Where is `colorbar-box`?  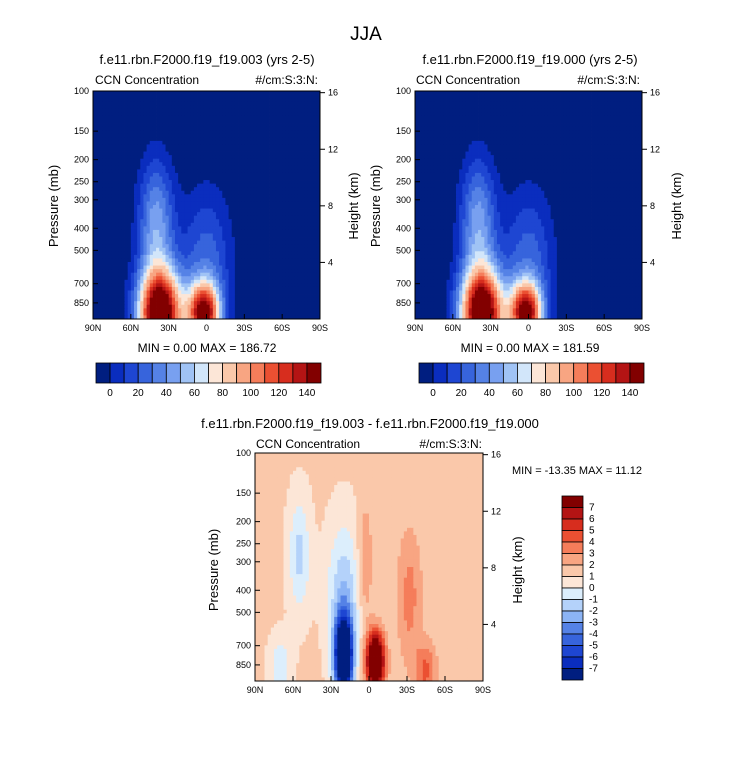 colorbar-box is located at coordinates (286, 373).